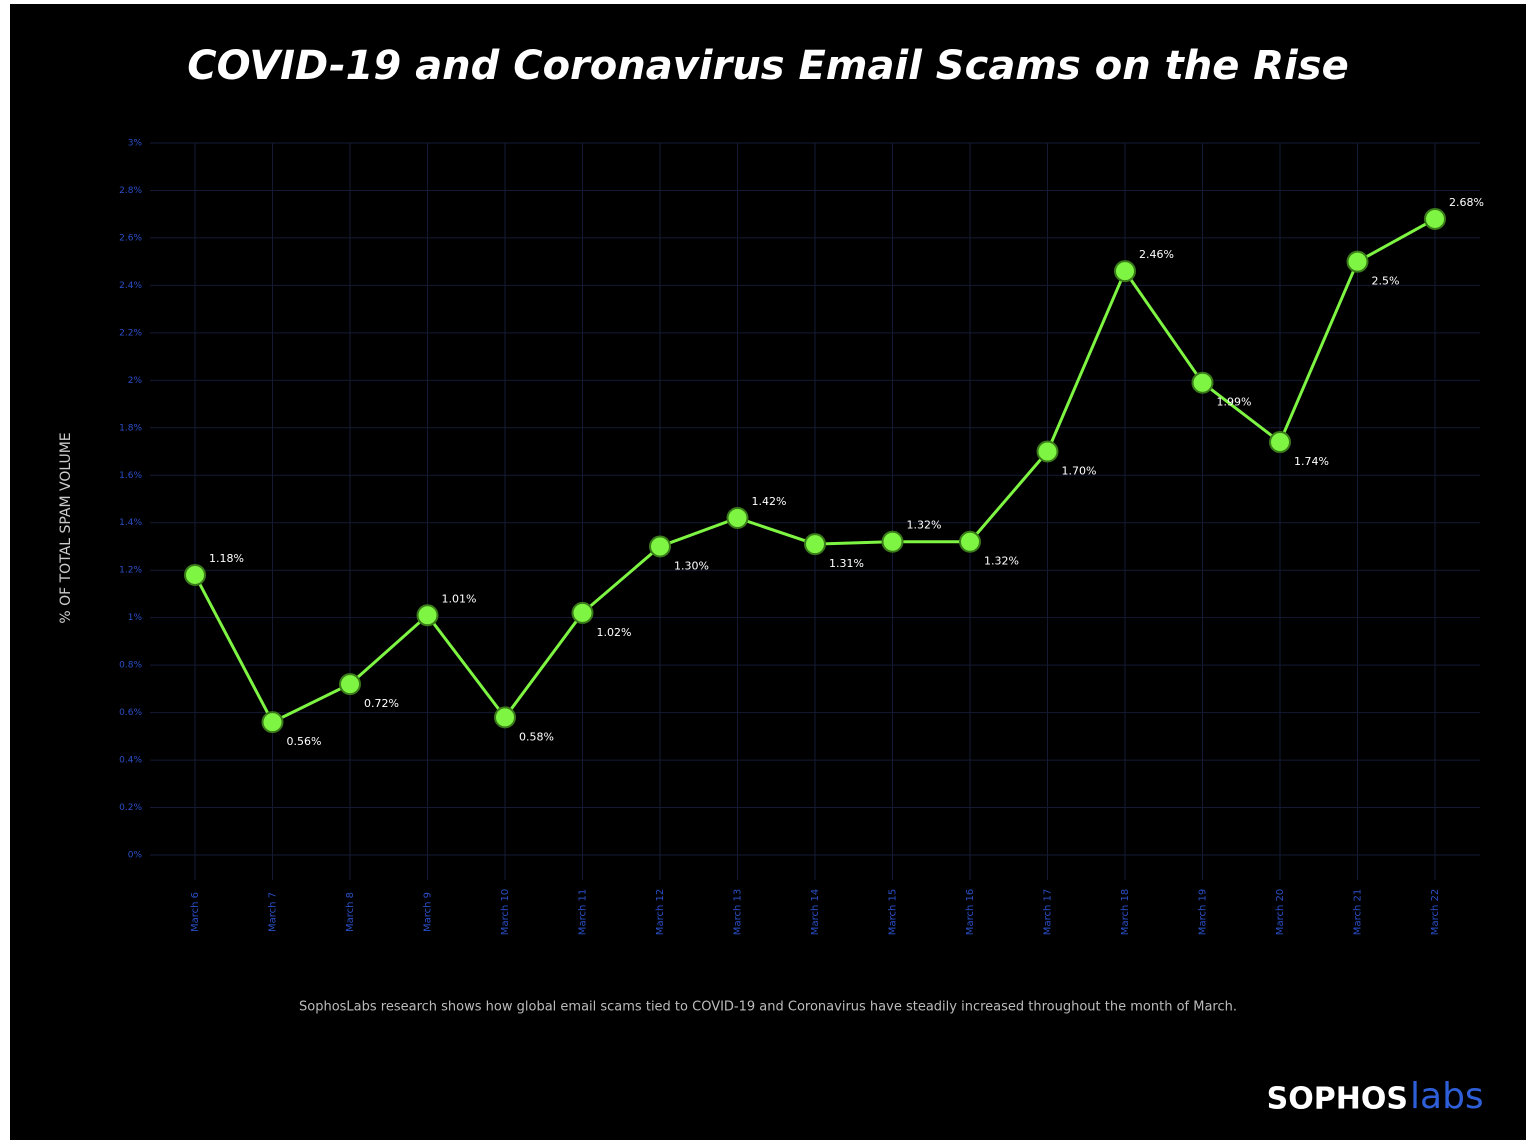  I want to click on data-label: 2.5%, so click(1386, 281).